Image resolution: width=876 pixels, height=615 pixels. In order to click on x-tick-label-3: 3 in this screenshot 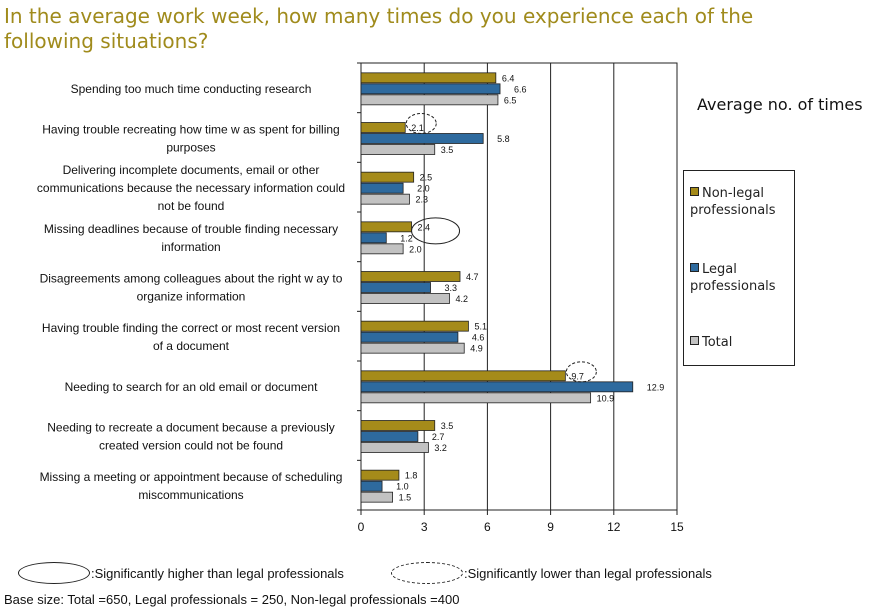, I will do `click(424, 527)`.